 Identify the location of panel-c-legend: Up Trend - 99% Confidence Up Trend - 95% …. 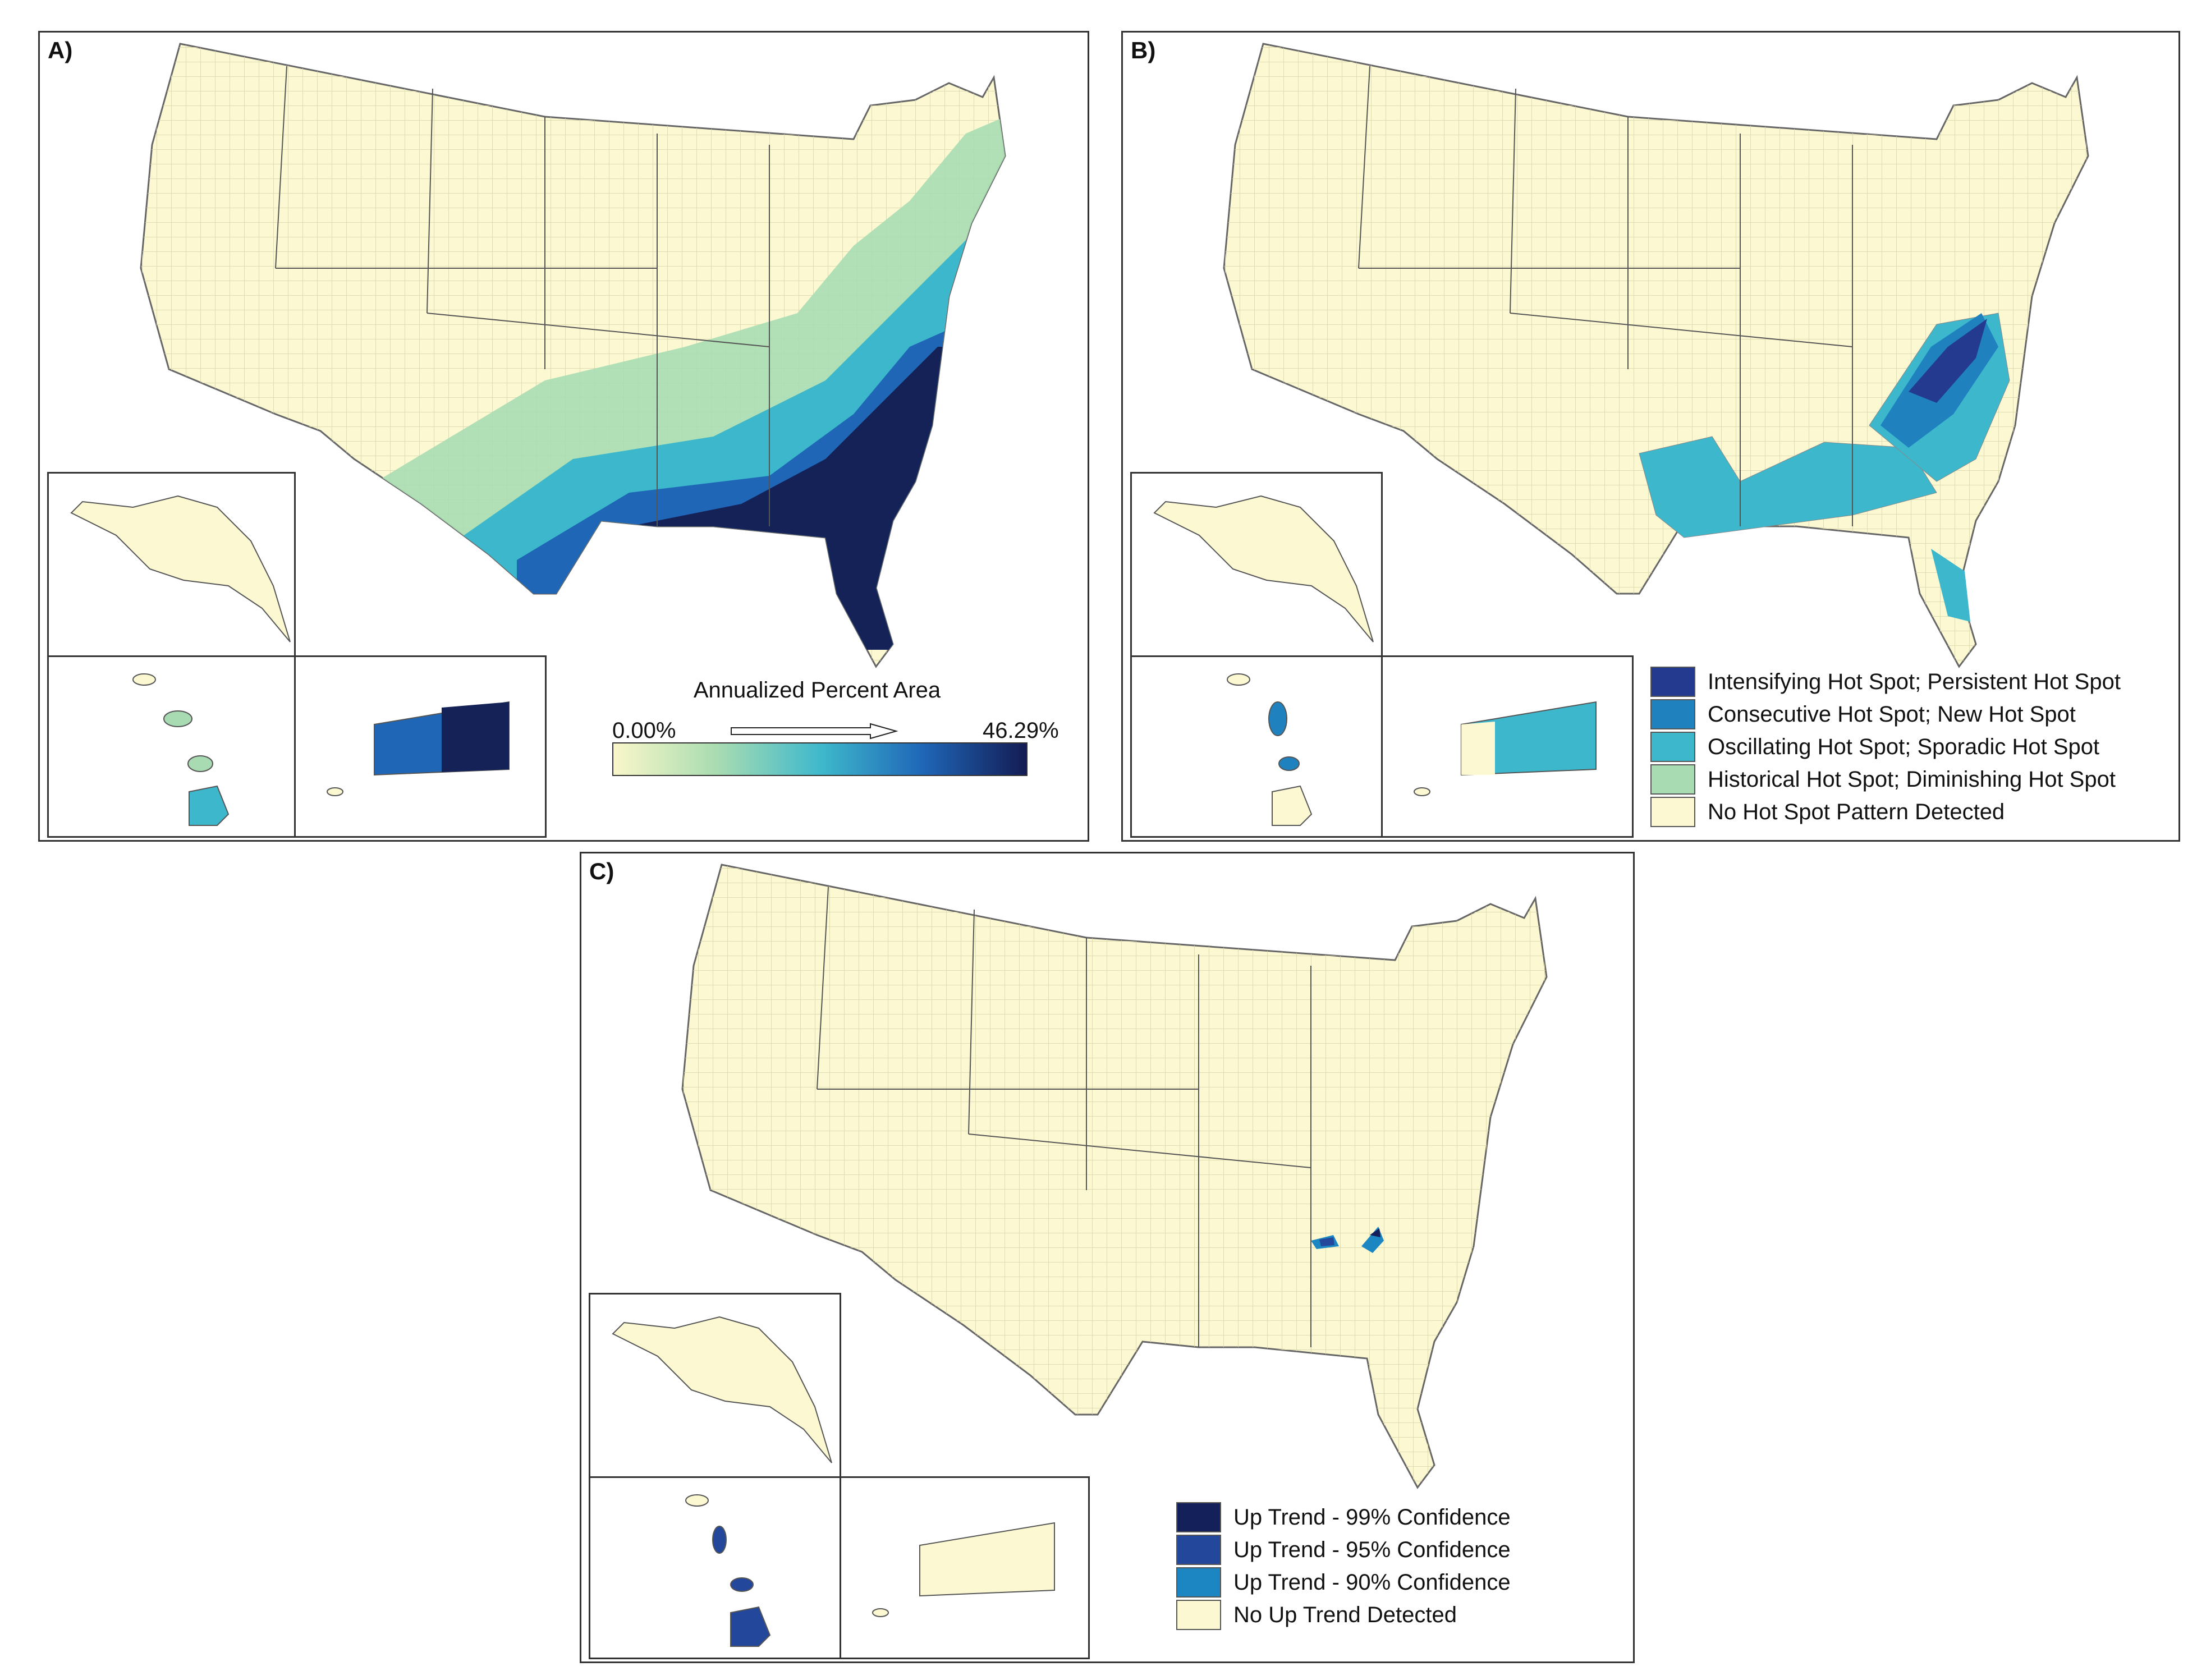
(1344, 1566).